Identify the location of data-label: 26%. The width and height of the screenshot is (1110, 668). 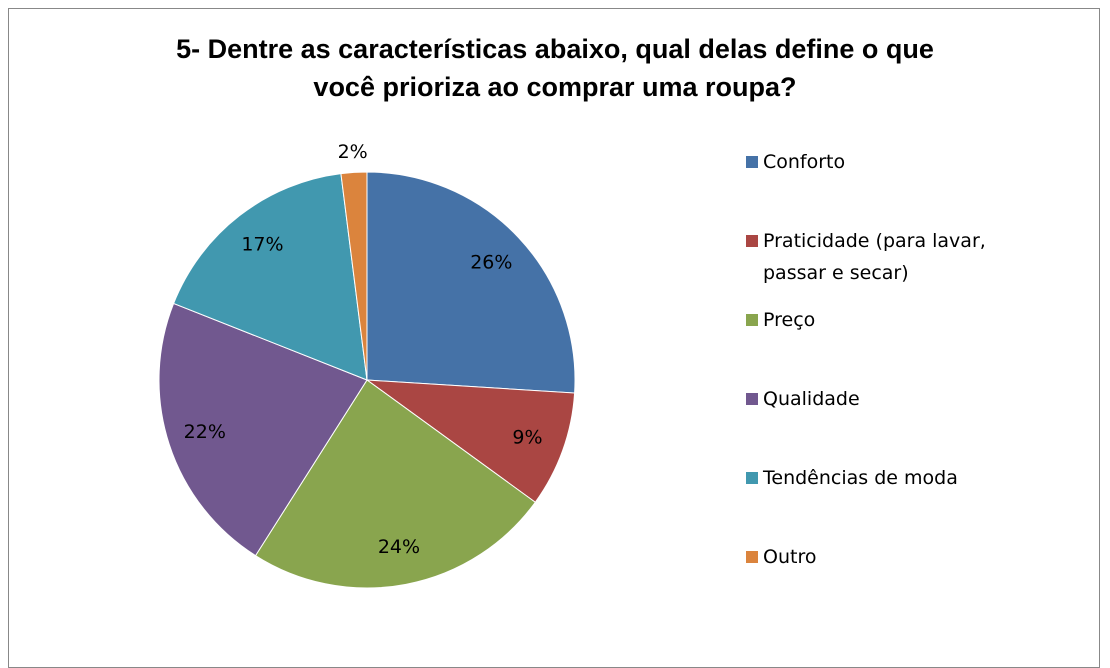
(491, 263).